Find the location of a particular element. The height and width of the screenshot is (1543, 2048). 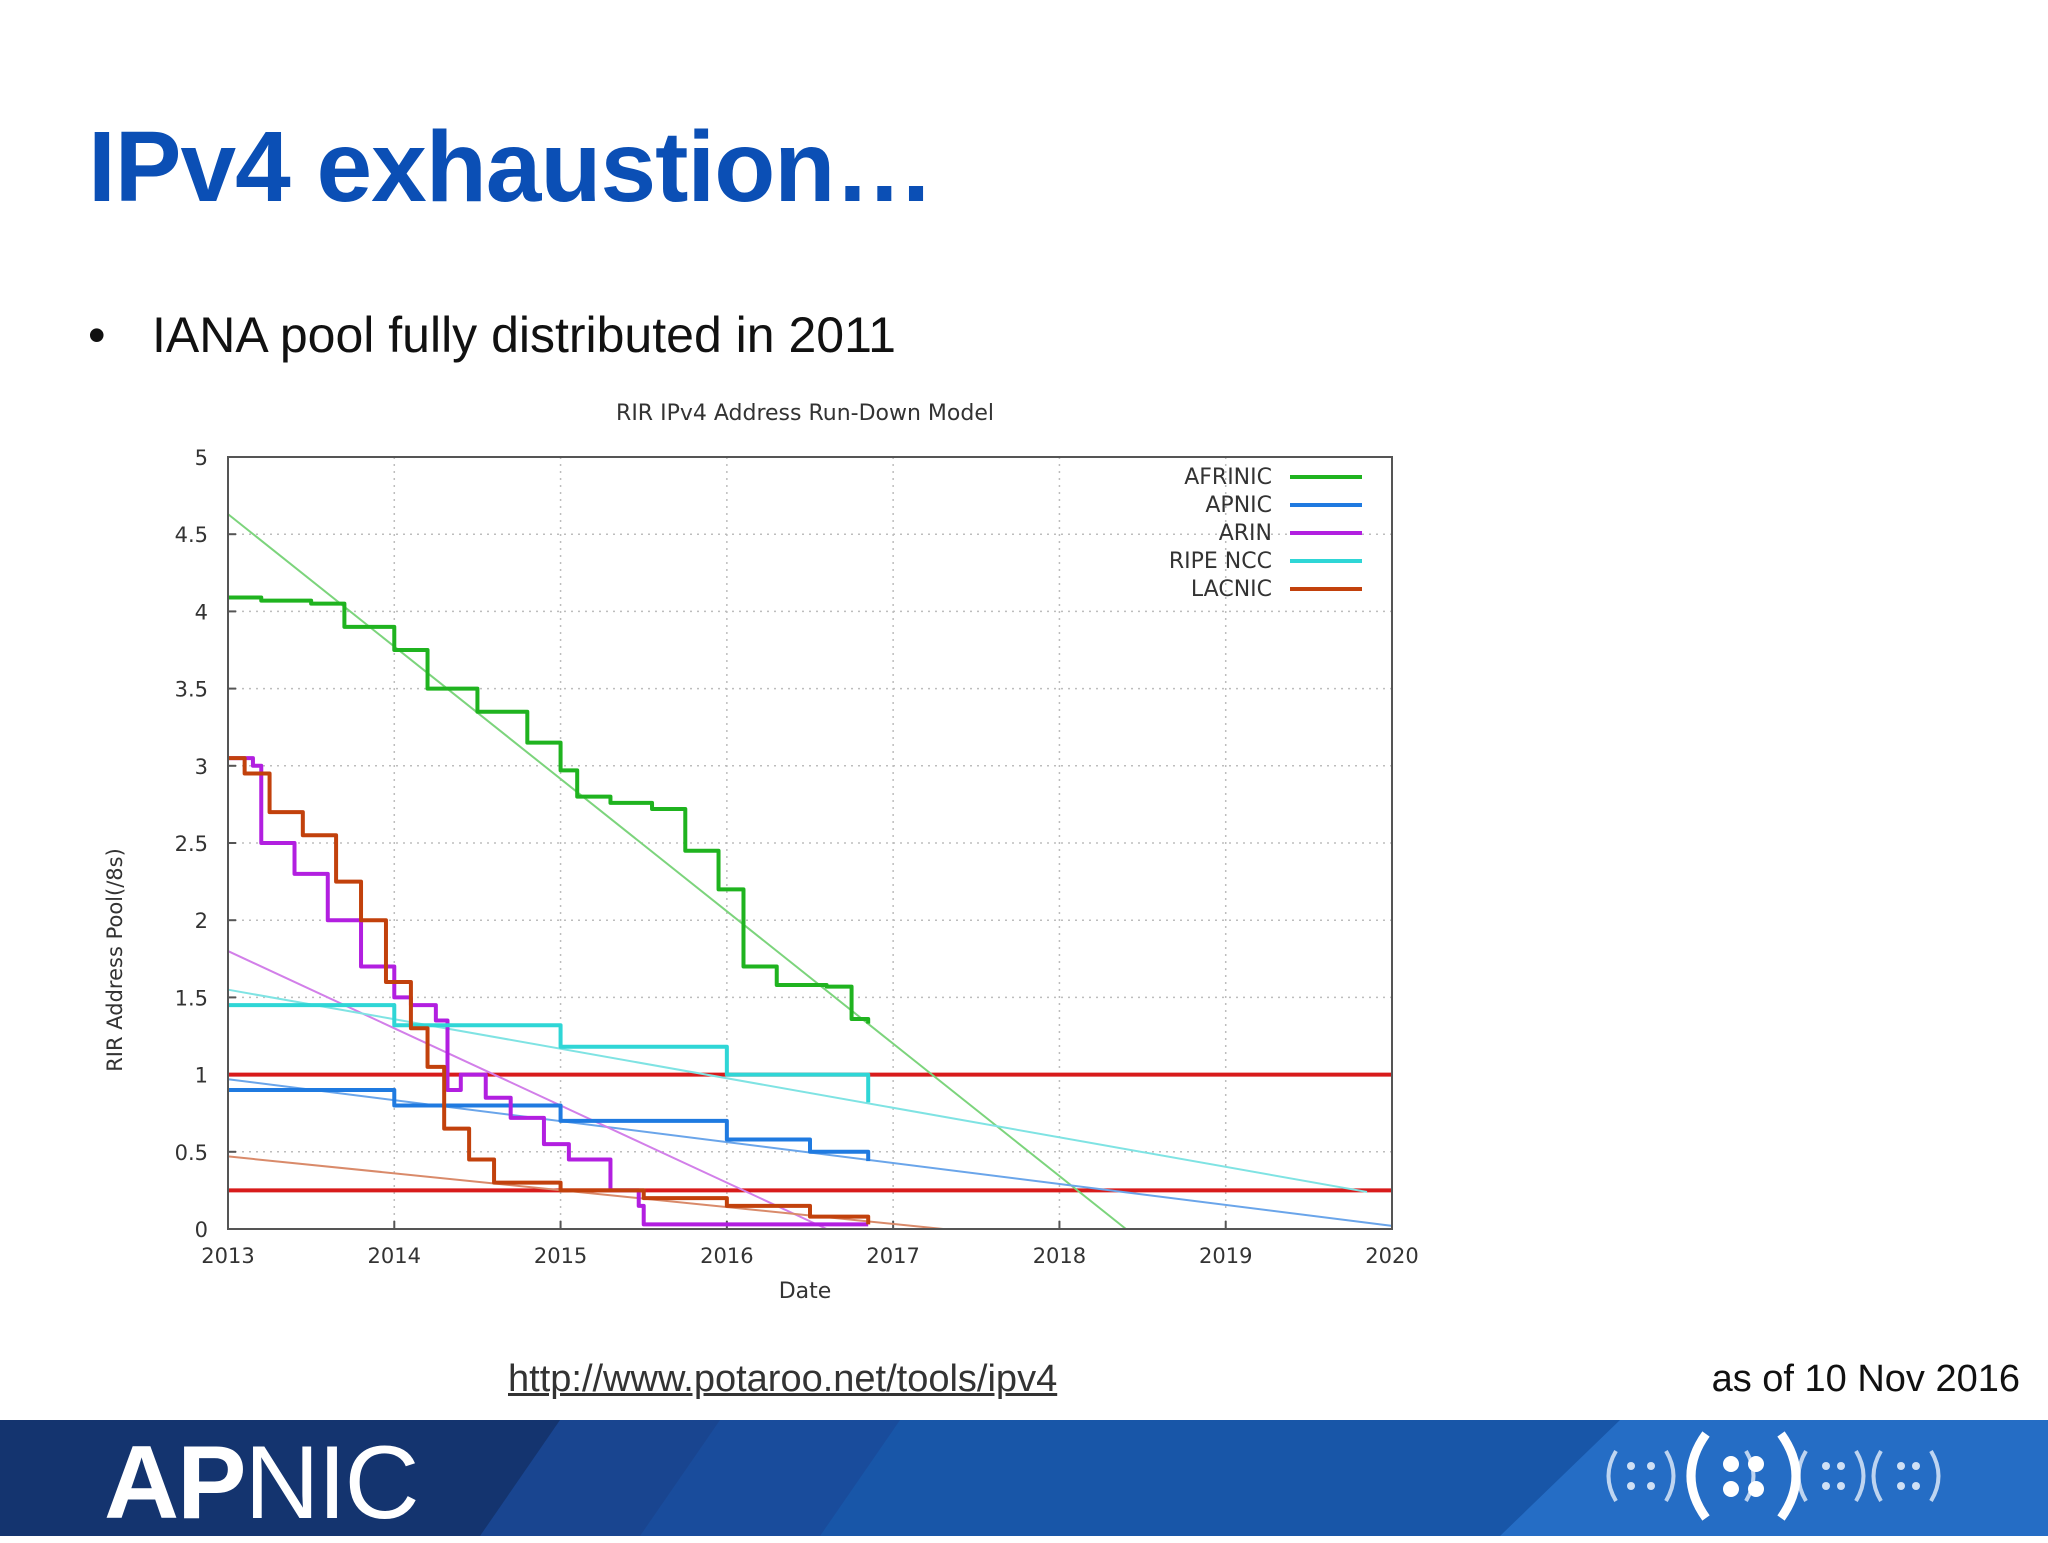

apnic-logo-bold: AP is located at coordinates (175, 1483).